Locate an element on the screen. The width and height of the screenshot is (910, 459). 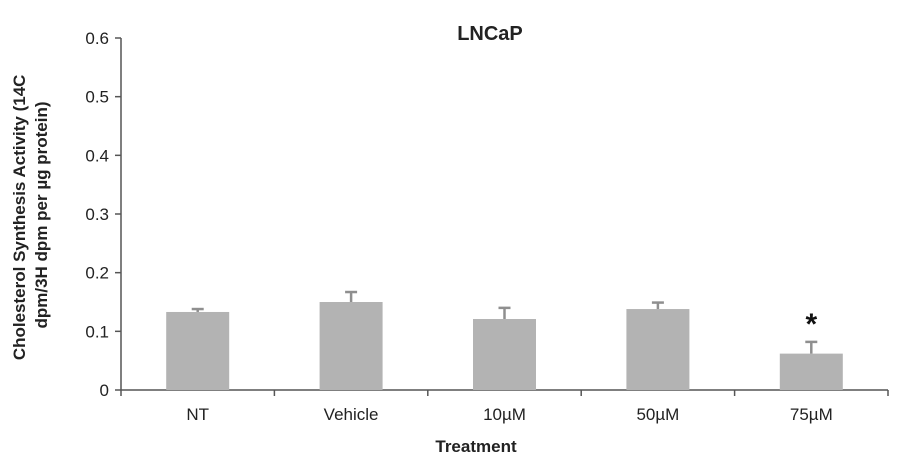
annotations: * is located at coordinates (811, 324).